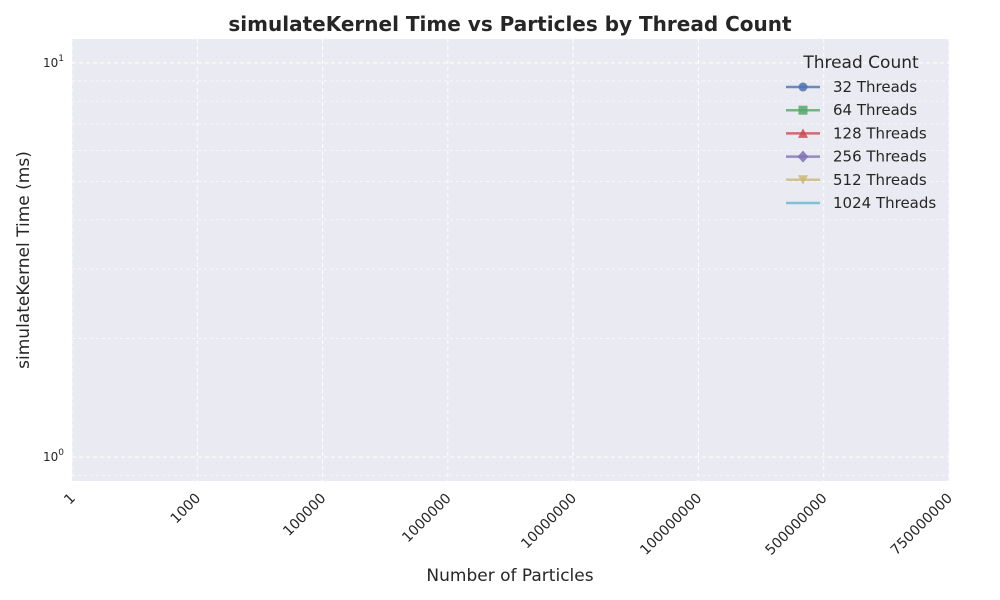 The width and height of the screenshot is (1000, 600). Describe the element at coordinates (875, 110) in the screenshot. I see `legend-label: 64 Threads` at that location.